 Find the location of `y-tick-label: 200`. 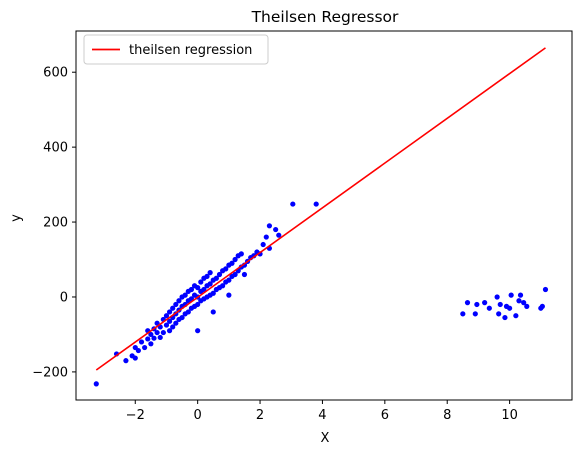

y-tick-label: 200 is located at coordinates (55, 223).